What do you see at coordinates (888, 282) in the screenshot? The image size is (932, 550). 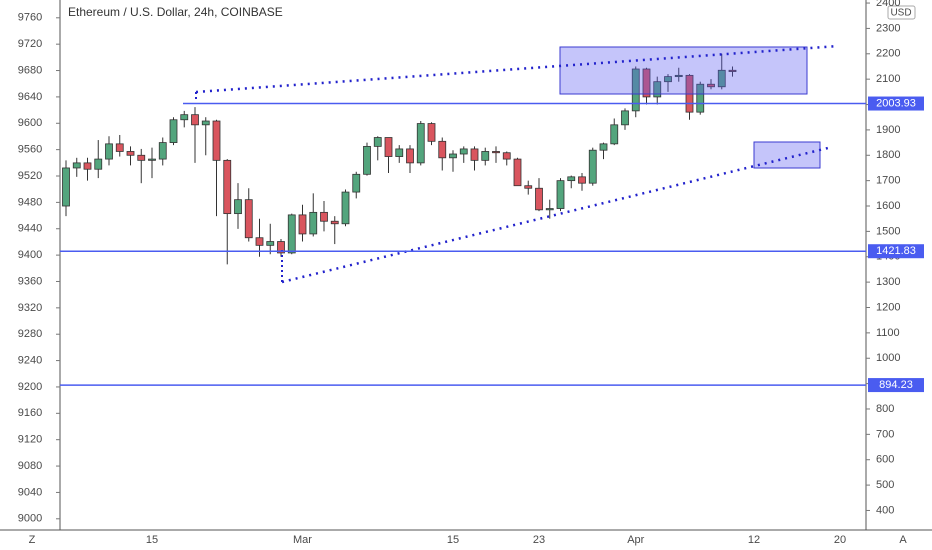 I see `y2-tick-label: 1300` at bounding box center [888, 282].